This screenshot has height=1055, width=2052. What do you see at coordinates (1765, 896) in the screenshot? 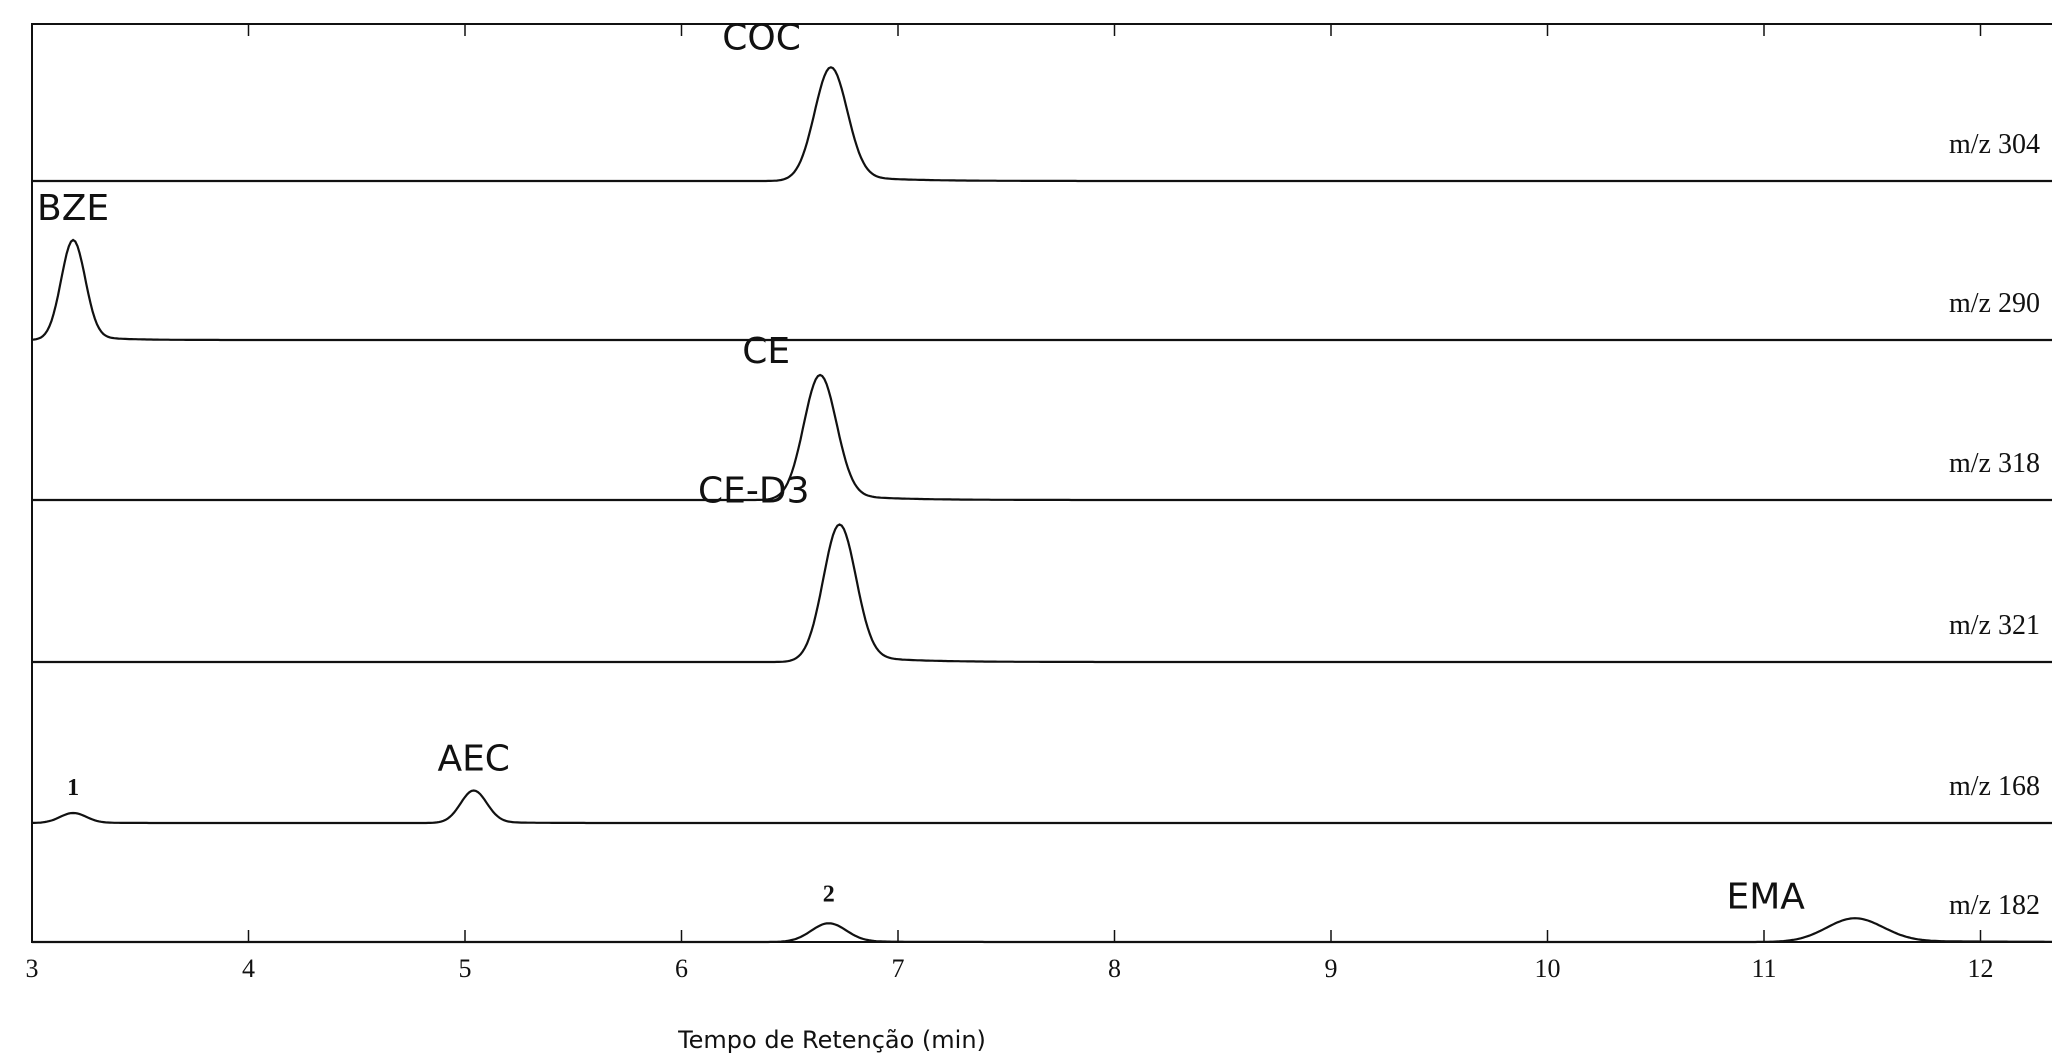
I see `peak-label: EMA` at bounding box center [1765, 896].